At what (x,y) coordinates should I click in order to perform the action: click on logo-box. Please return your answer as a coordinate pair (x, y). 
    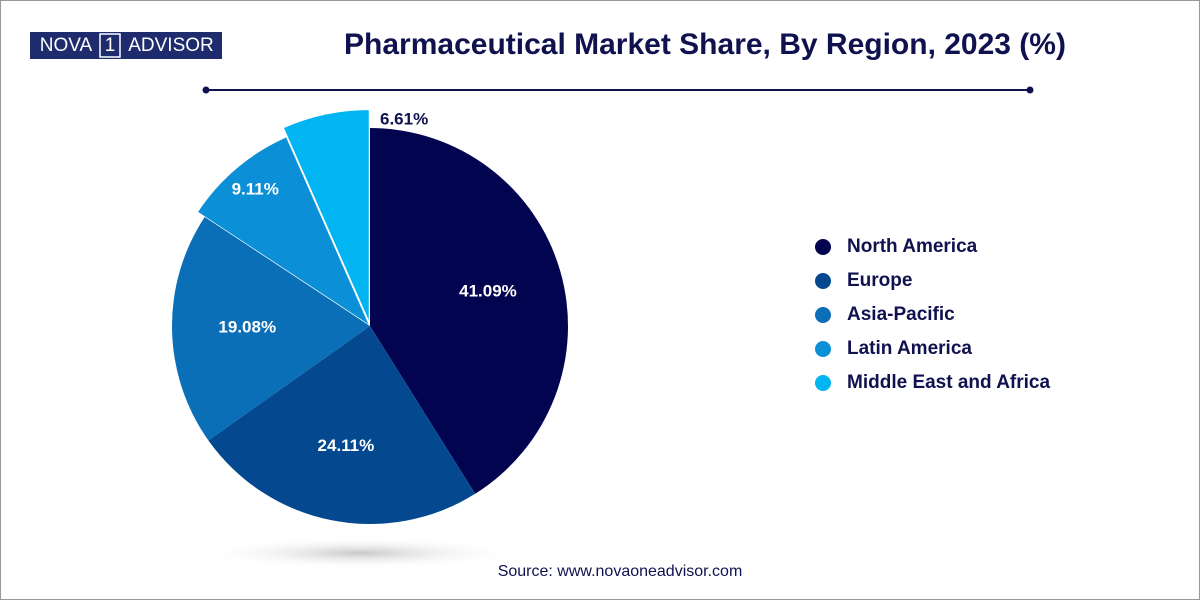
    Looking at the image, I should click on (126, 45).